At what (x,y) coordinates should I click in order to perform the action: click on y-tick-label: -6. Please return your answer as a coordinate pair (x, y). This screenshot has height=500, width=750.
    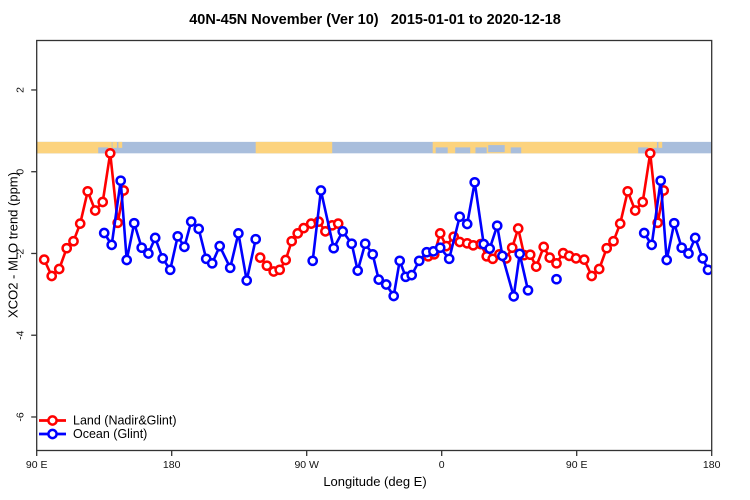
    Looking at the image, I should click on (21, 416).